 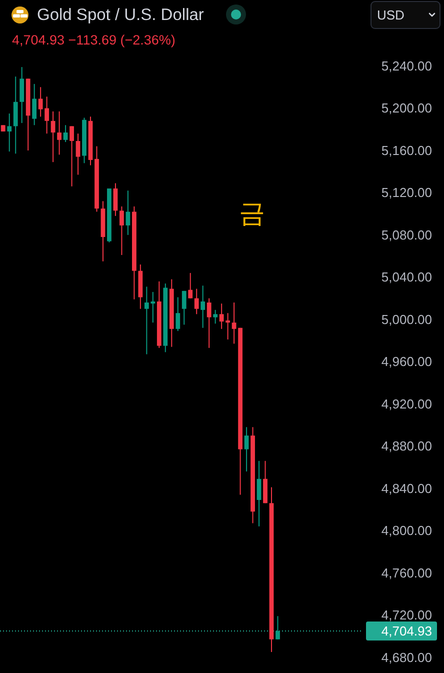 What do you see at coordinates (406, 630) in the screenshot?
I see `ref-line-label: 4,704.93` at bounding box center [406, 630].